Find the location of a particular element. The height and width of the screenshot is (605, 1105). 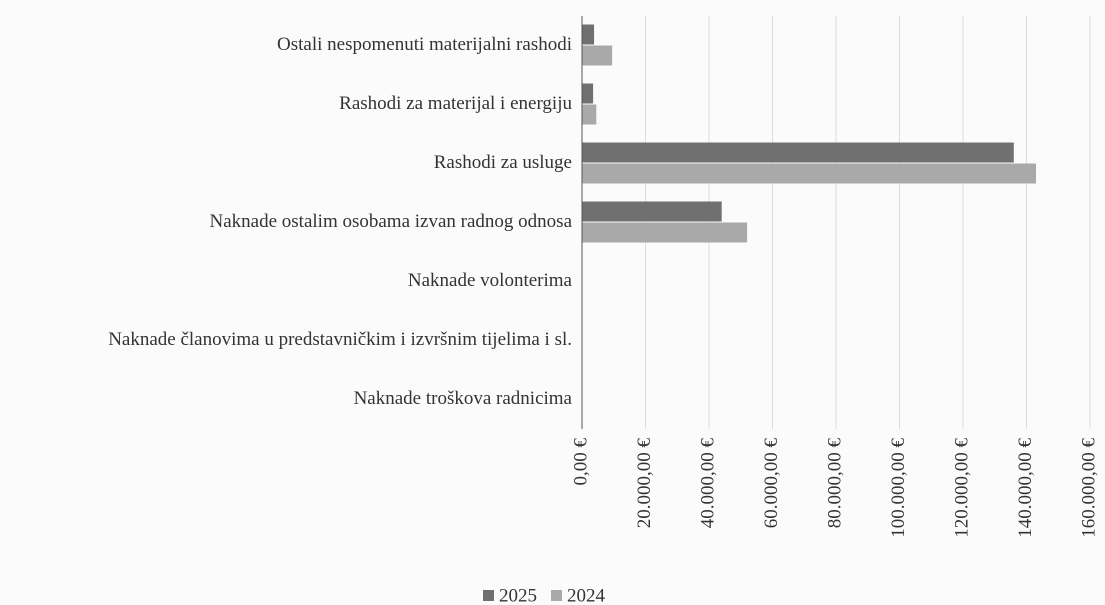

y-tick-label: Naknade troškova radnicima is located at coordinates (463, 398).